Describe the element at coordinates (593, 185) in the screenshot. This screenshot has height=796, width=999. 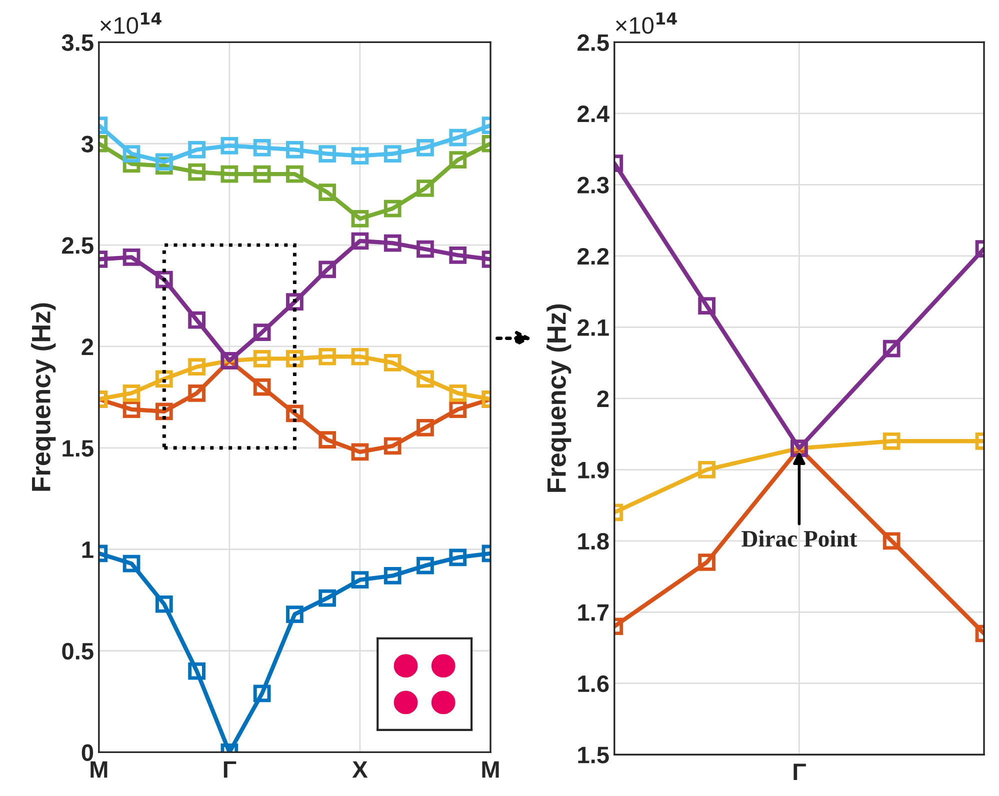
I see `y-tick-label: 2.3` at that location.